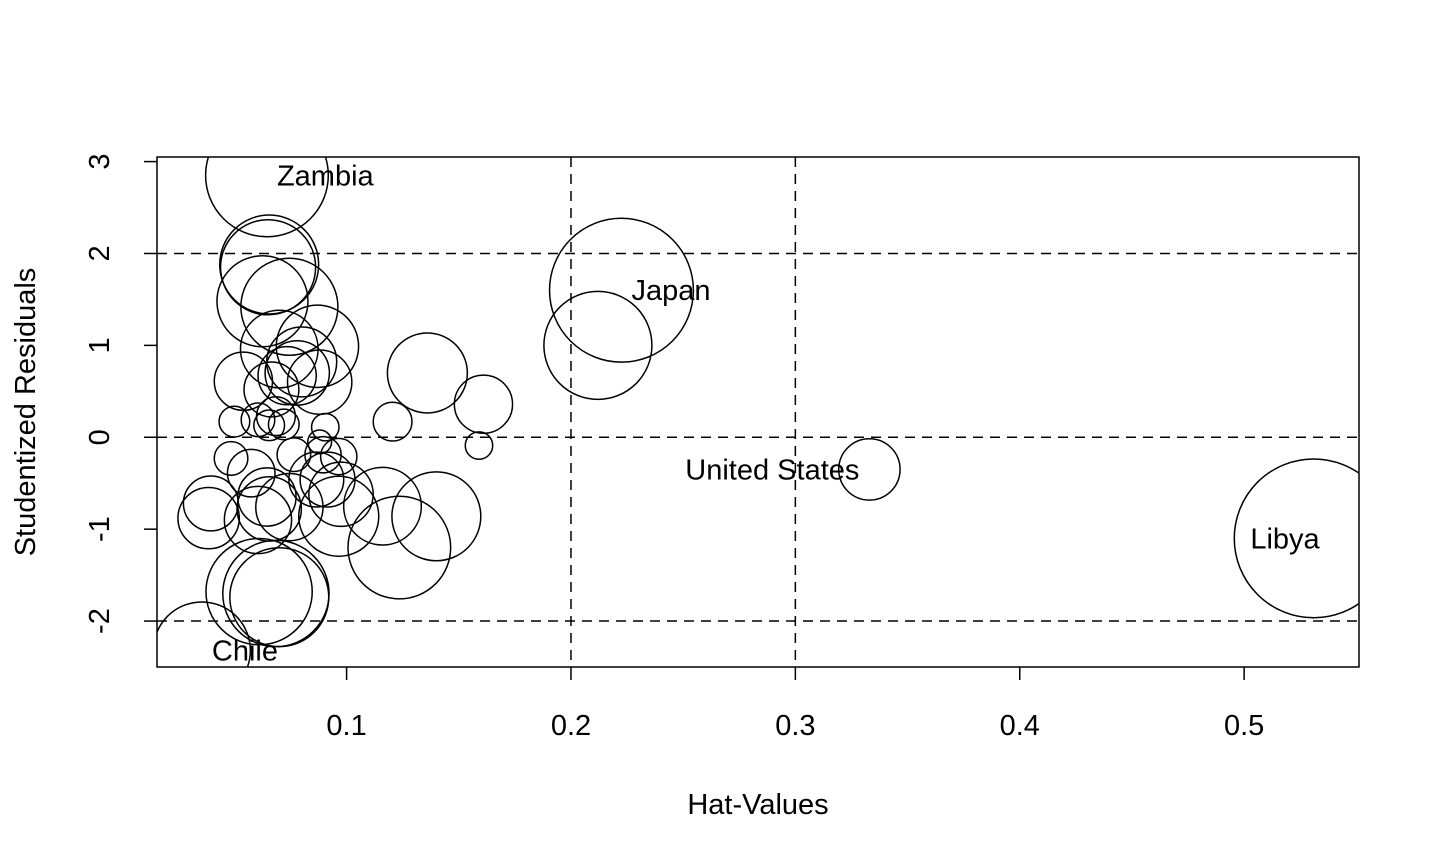 The image size is (1440, 864). I want to click on point-japan, so click(621, 290).